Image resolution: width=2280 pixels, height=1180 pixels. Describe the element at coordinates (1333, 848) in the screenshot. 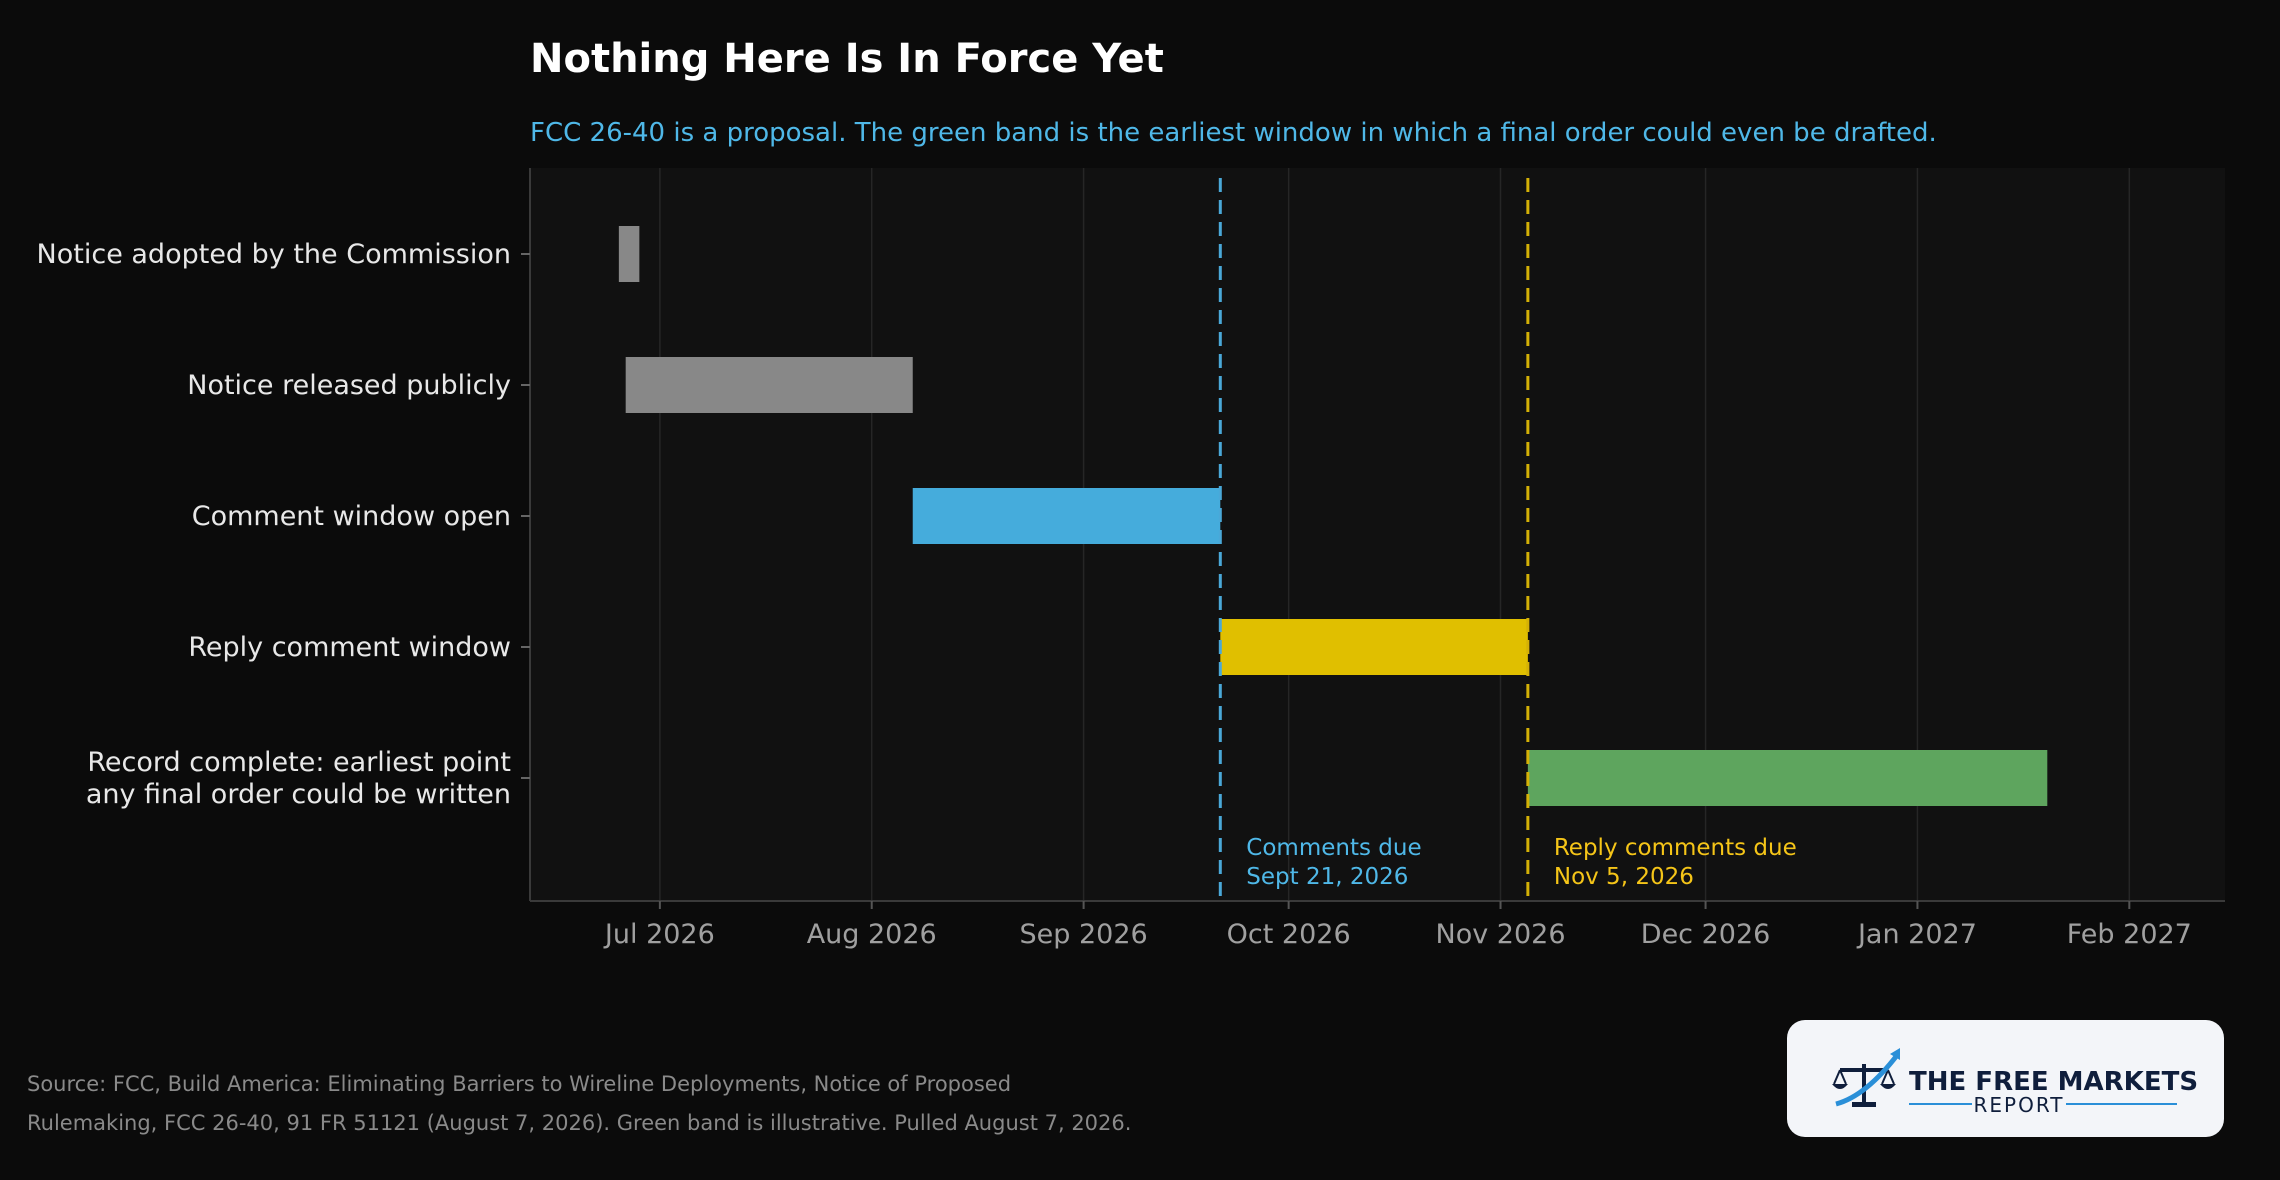

I see `deadline-annotation: Comments due` at that location.